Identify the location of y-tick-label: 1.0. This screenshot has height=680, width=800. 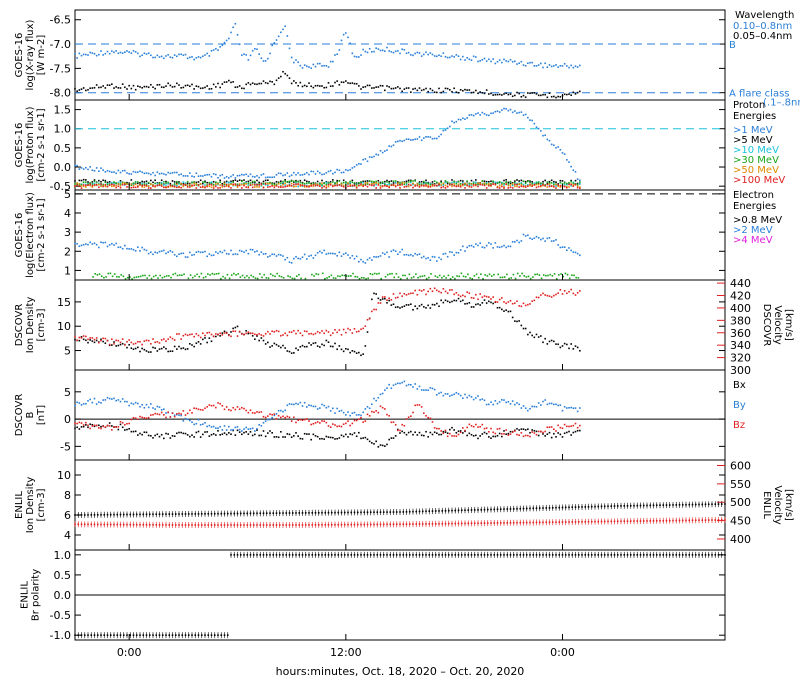
(63, 129).